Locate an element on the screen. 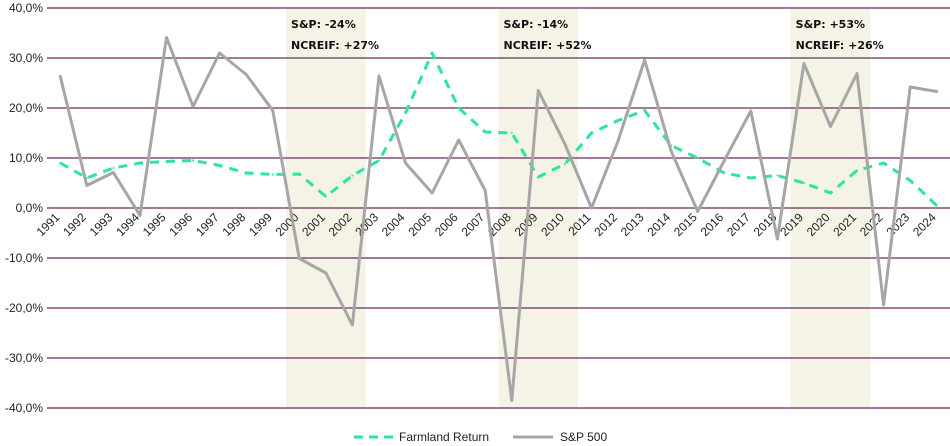 The height and width of the screenshot is (446, 950). x-tick-label: 2012 is located at coordinates (605, 224).